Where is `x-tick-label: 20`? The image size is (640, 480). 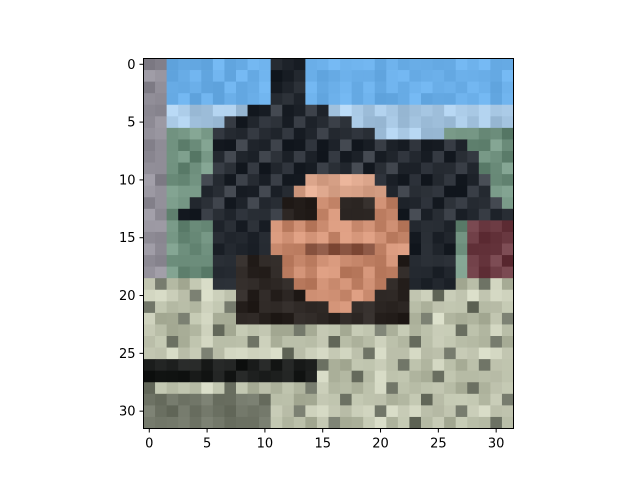 x-tick-label: 20 is located at coordinates (380, 444).